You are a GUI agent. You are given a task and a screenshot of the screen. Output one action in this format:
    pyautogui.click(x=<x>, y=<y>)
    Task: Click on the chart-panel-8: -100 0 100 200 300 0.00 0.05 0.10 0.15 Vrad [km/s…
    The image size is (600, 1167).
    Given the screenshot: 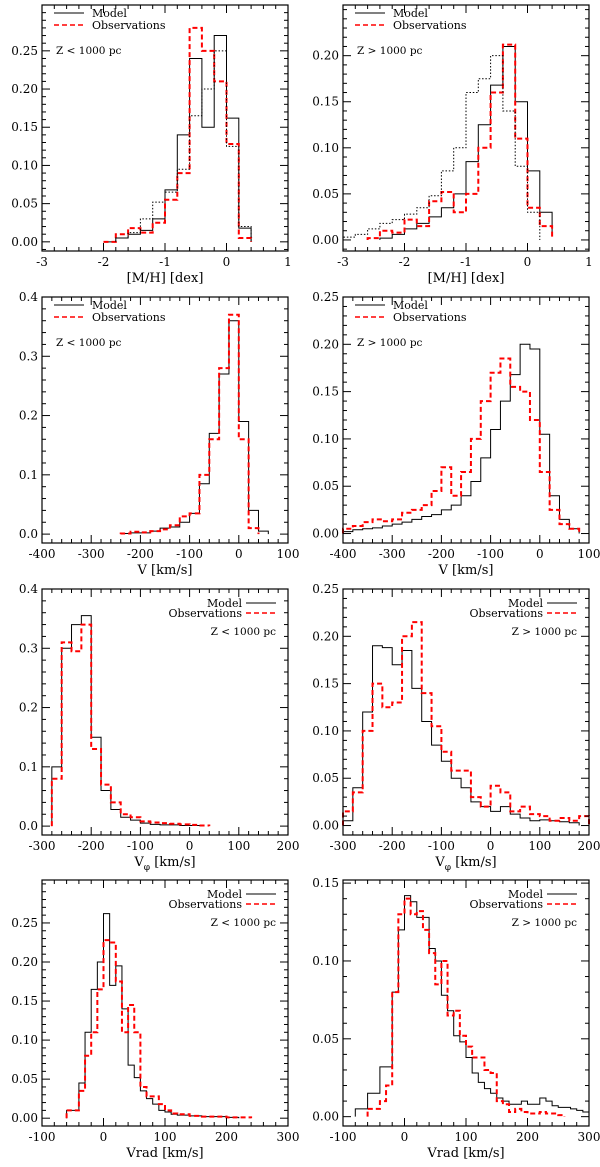 What is the action you would take?
    pyautogui.click(x=456, y=1018)
    